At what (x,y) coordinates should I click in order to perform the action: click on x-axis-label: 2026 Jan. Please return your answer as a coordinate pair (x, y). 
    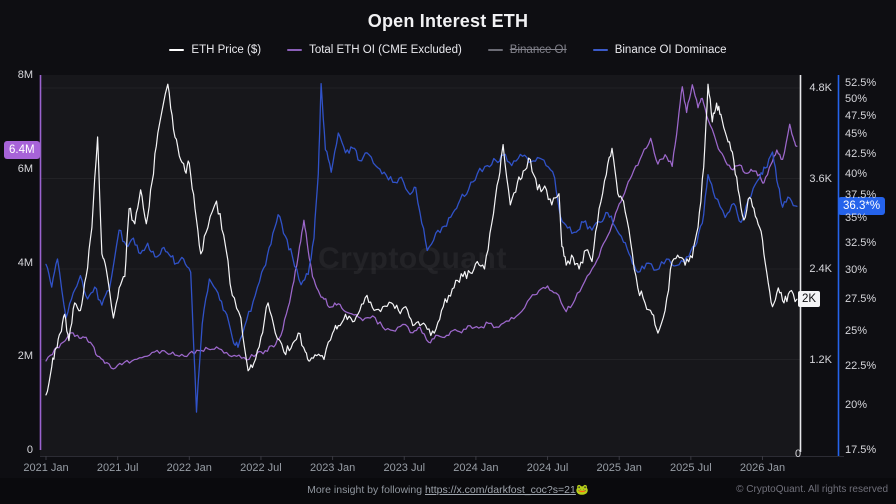
    Looking at the image, I should click on (762, 468).